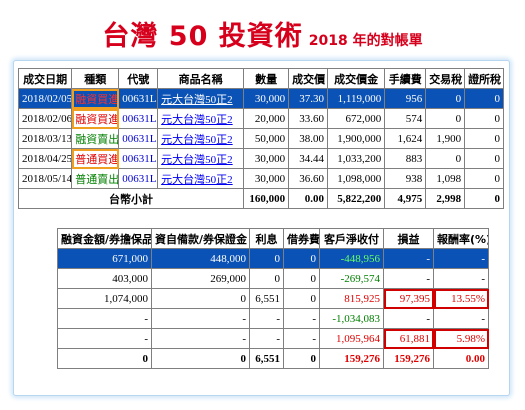  What do you see at coordinates (308, 98) in the screenshot?
I see `trade-price: 37.30` at bounding box center [308, 98].